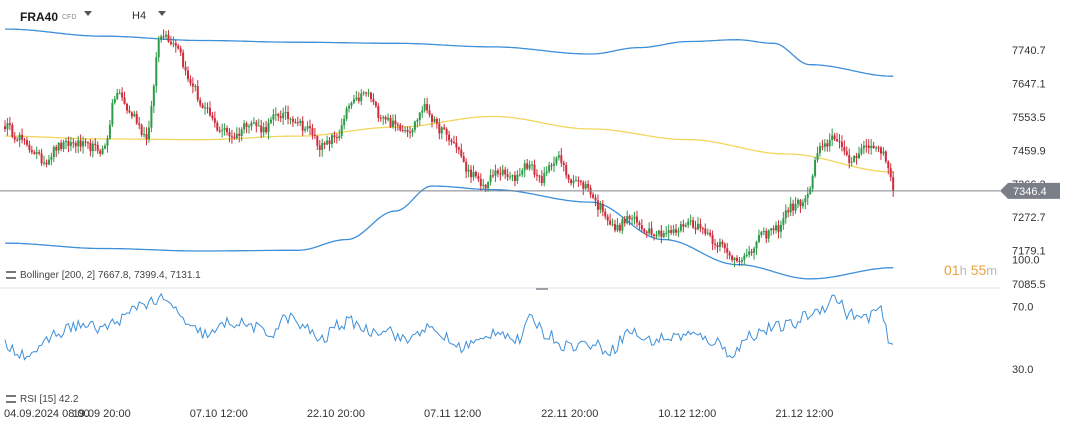 This screenshot has width=1072, height=432. I want to click on time-tick-label: 22.11 20:00, so click(569, 414).